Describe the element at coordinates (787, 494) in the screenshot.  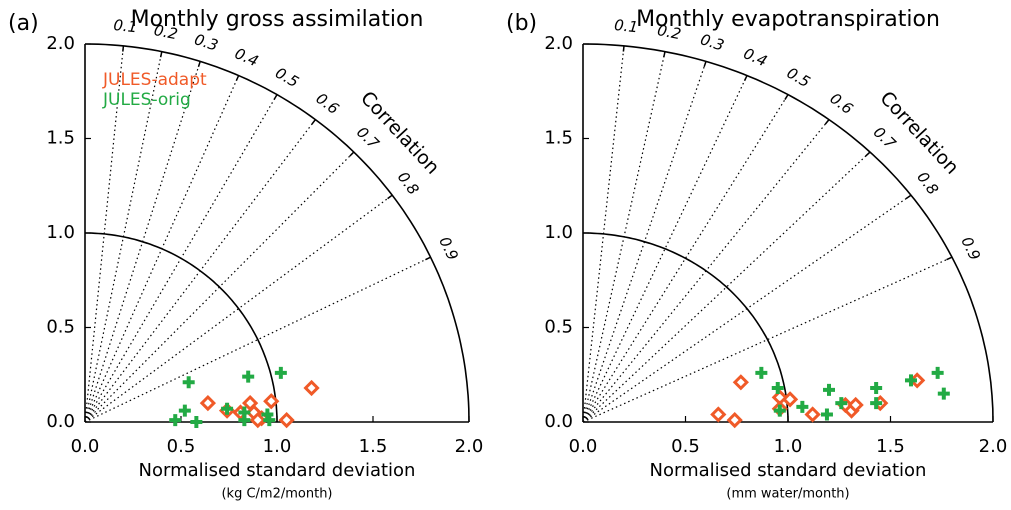
I see `x-axis-units: (mm water/month)` at that location.